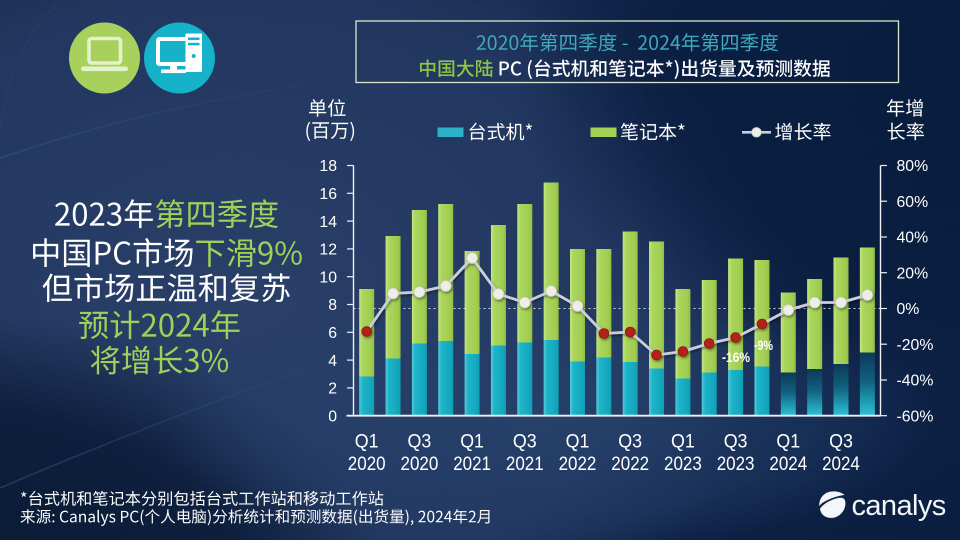  I want to click on svg-text: 2, so click(332, 389).